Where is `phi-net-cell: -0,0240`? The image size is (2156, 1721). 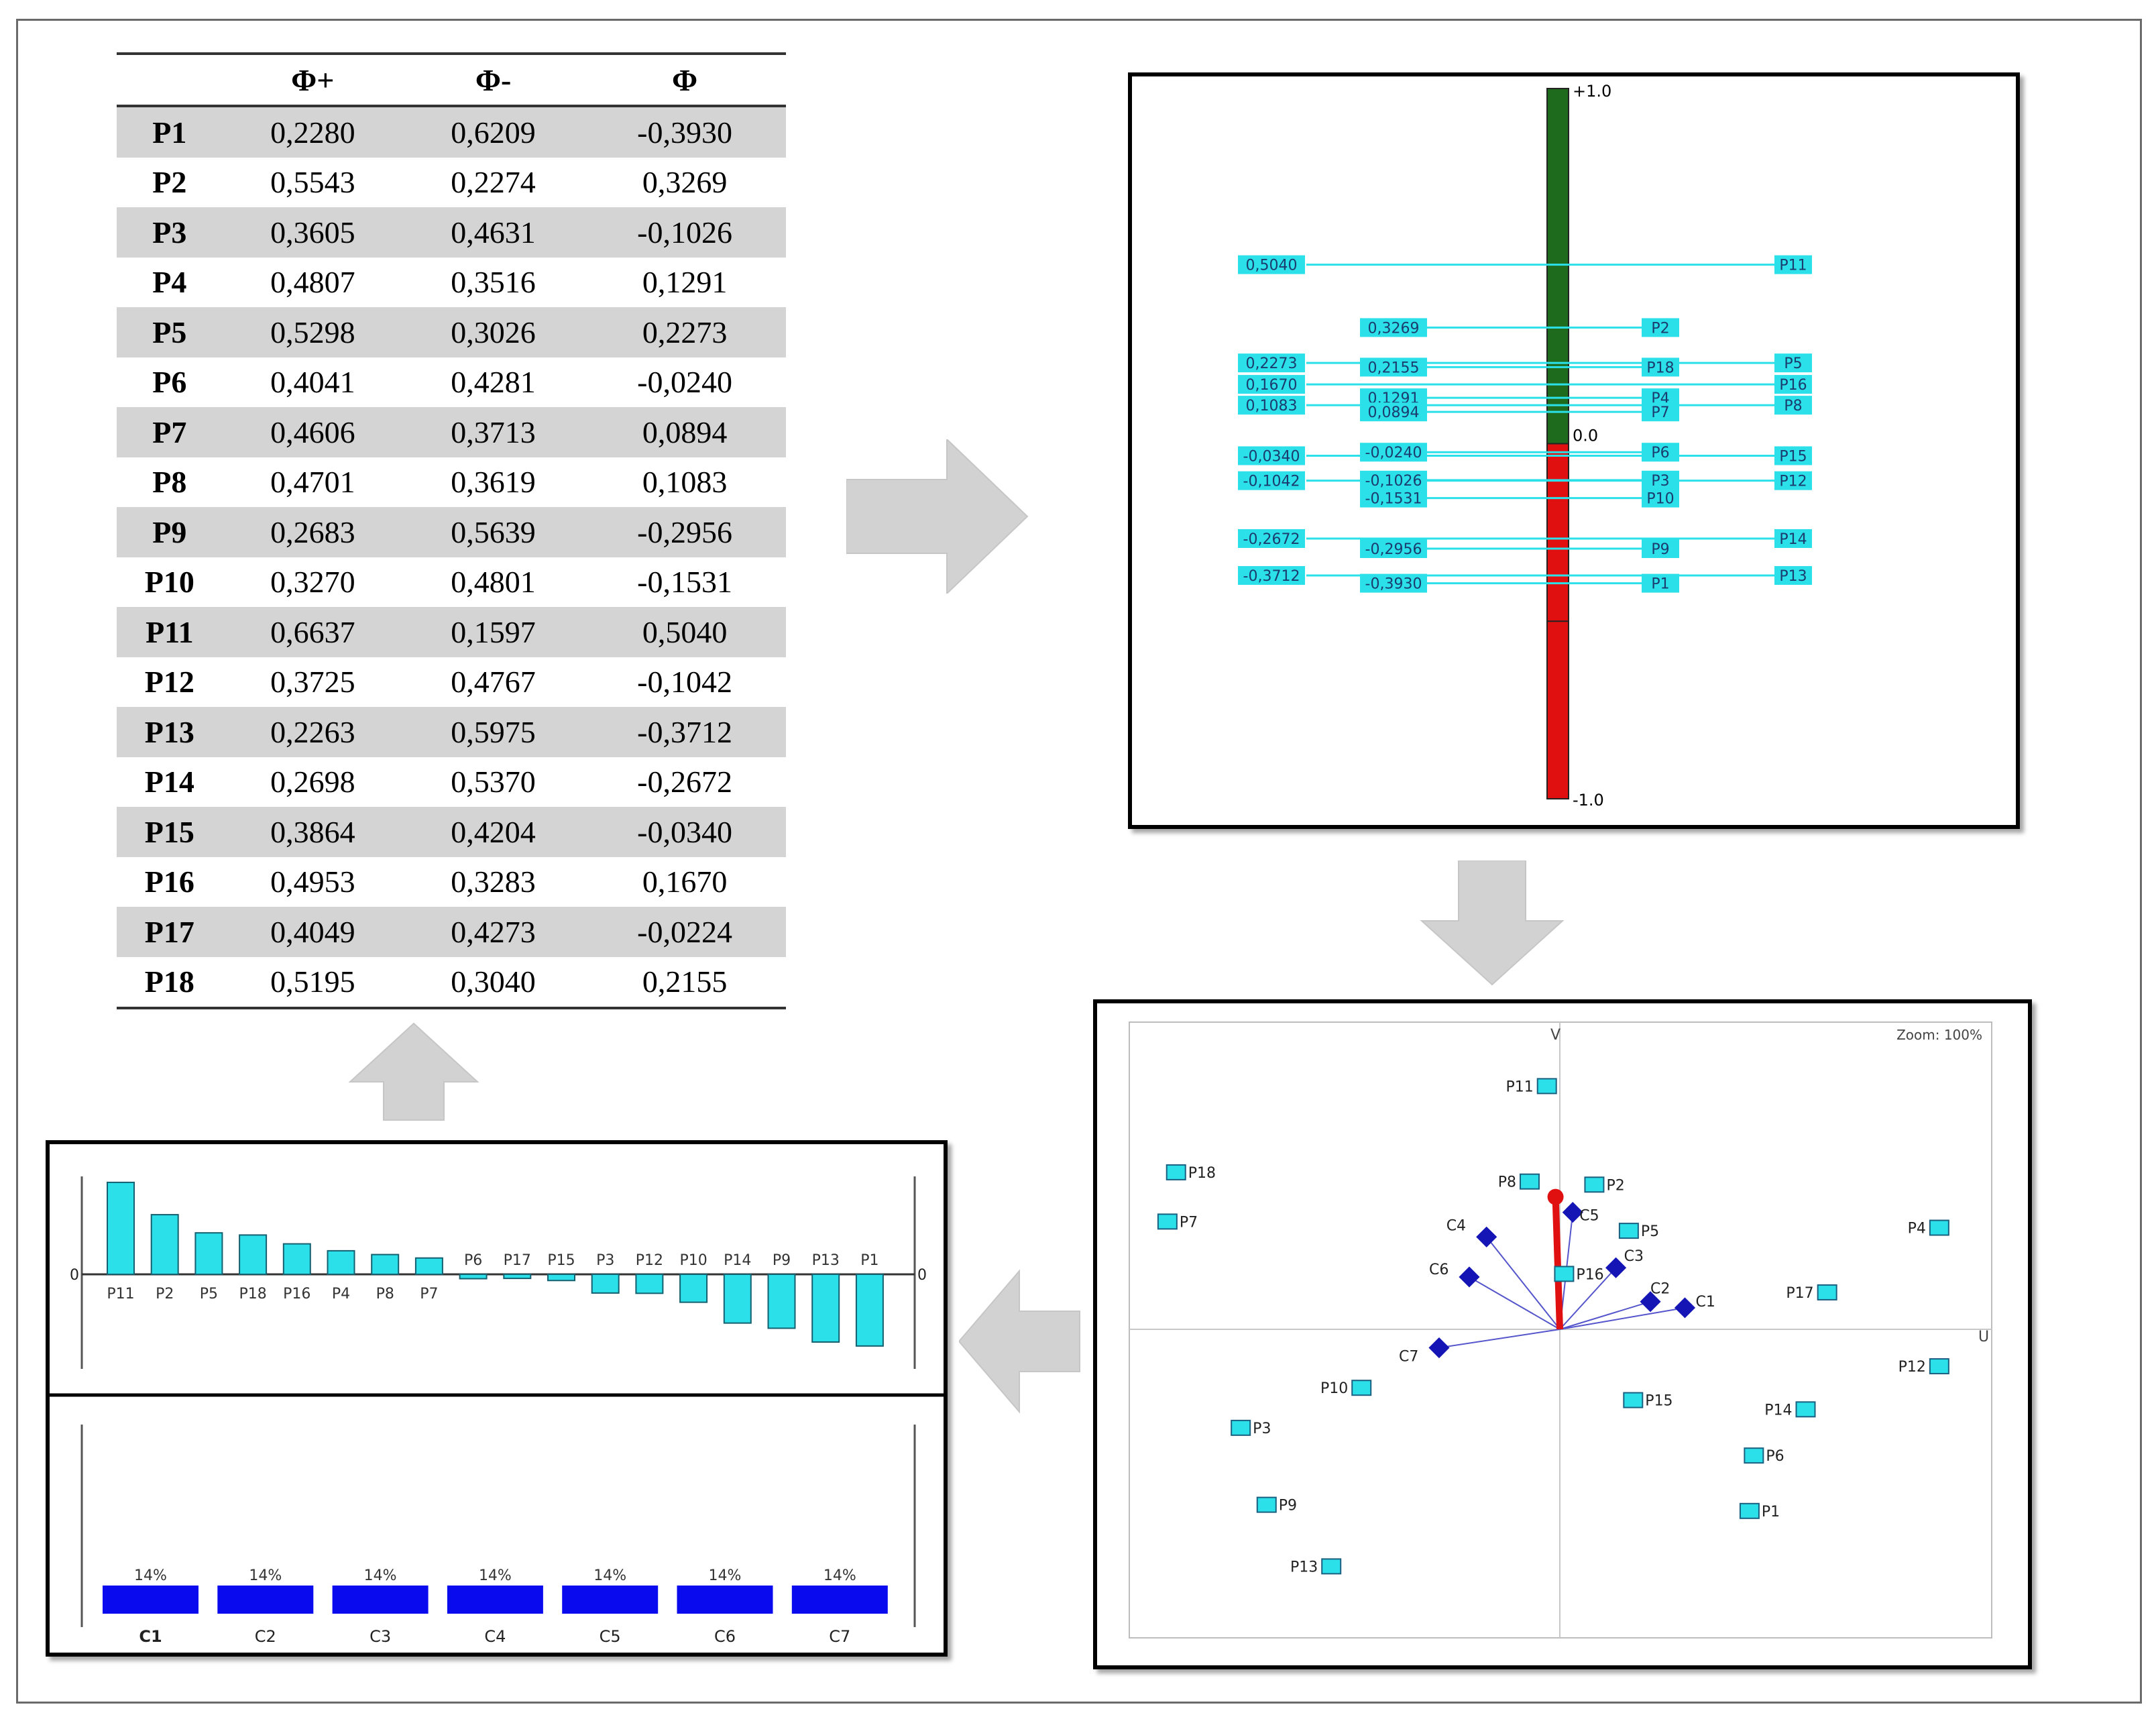
phi-net-cell: -0,0240 is located at coordinates (685, 382).